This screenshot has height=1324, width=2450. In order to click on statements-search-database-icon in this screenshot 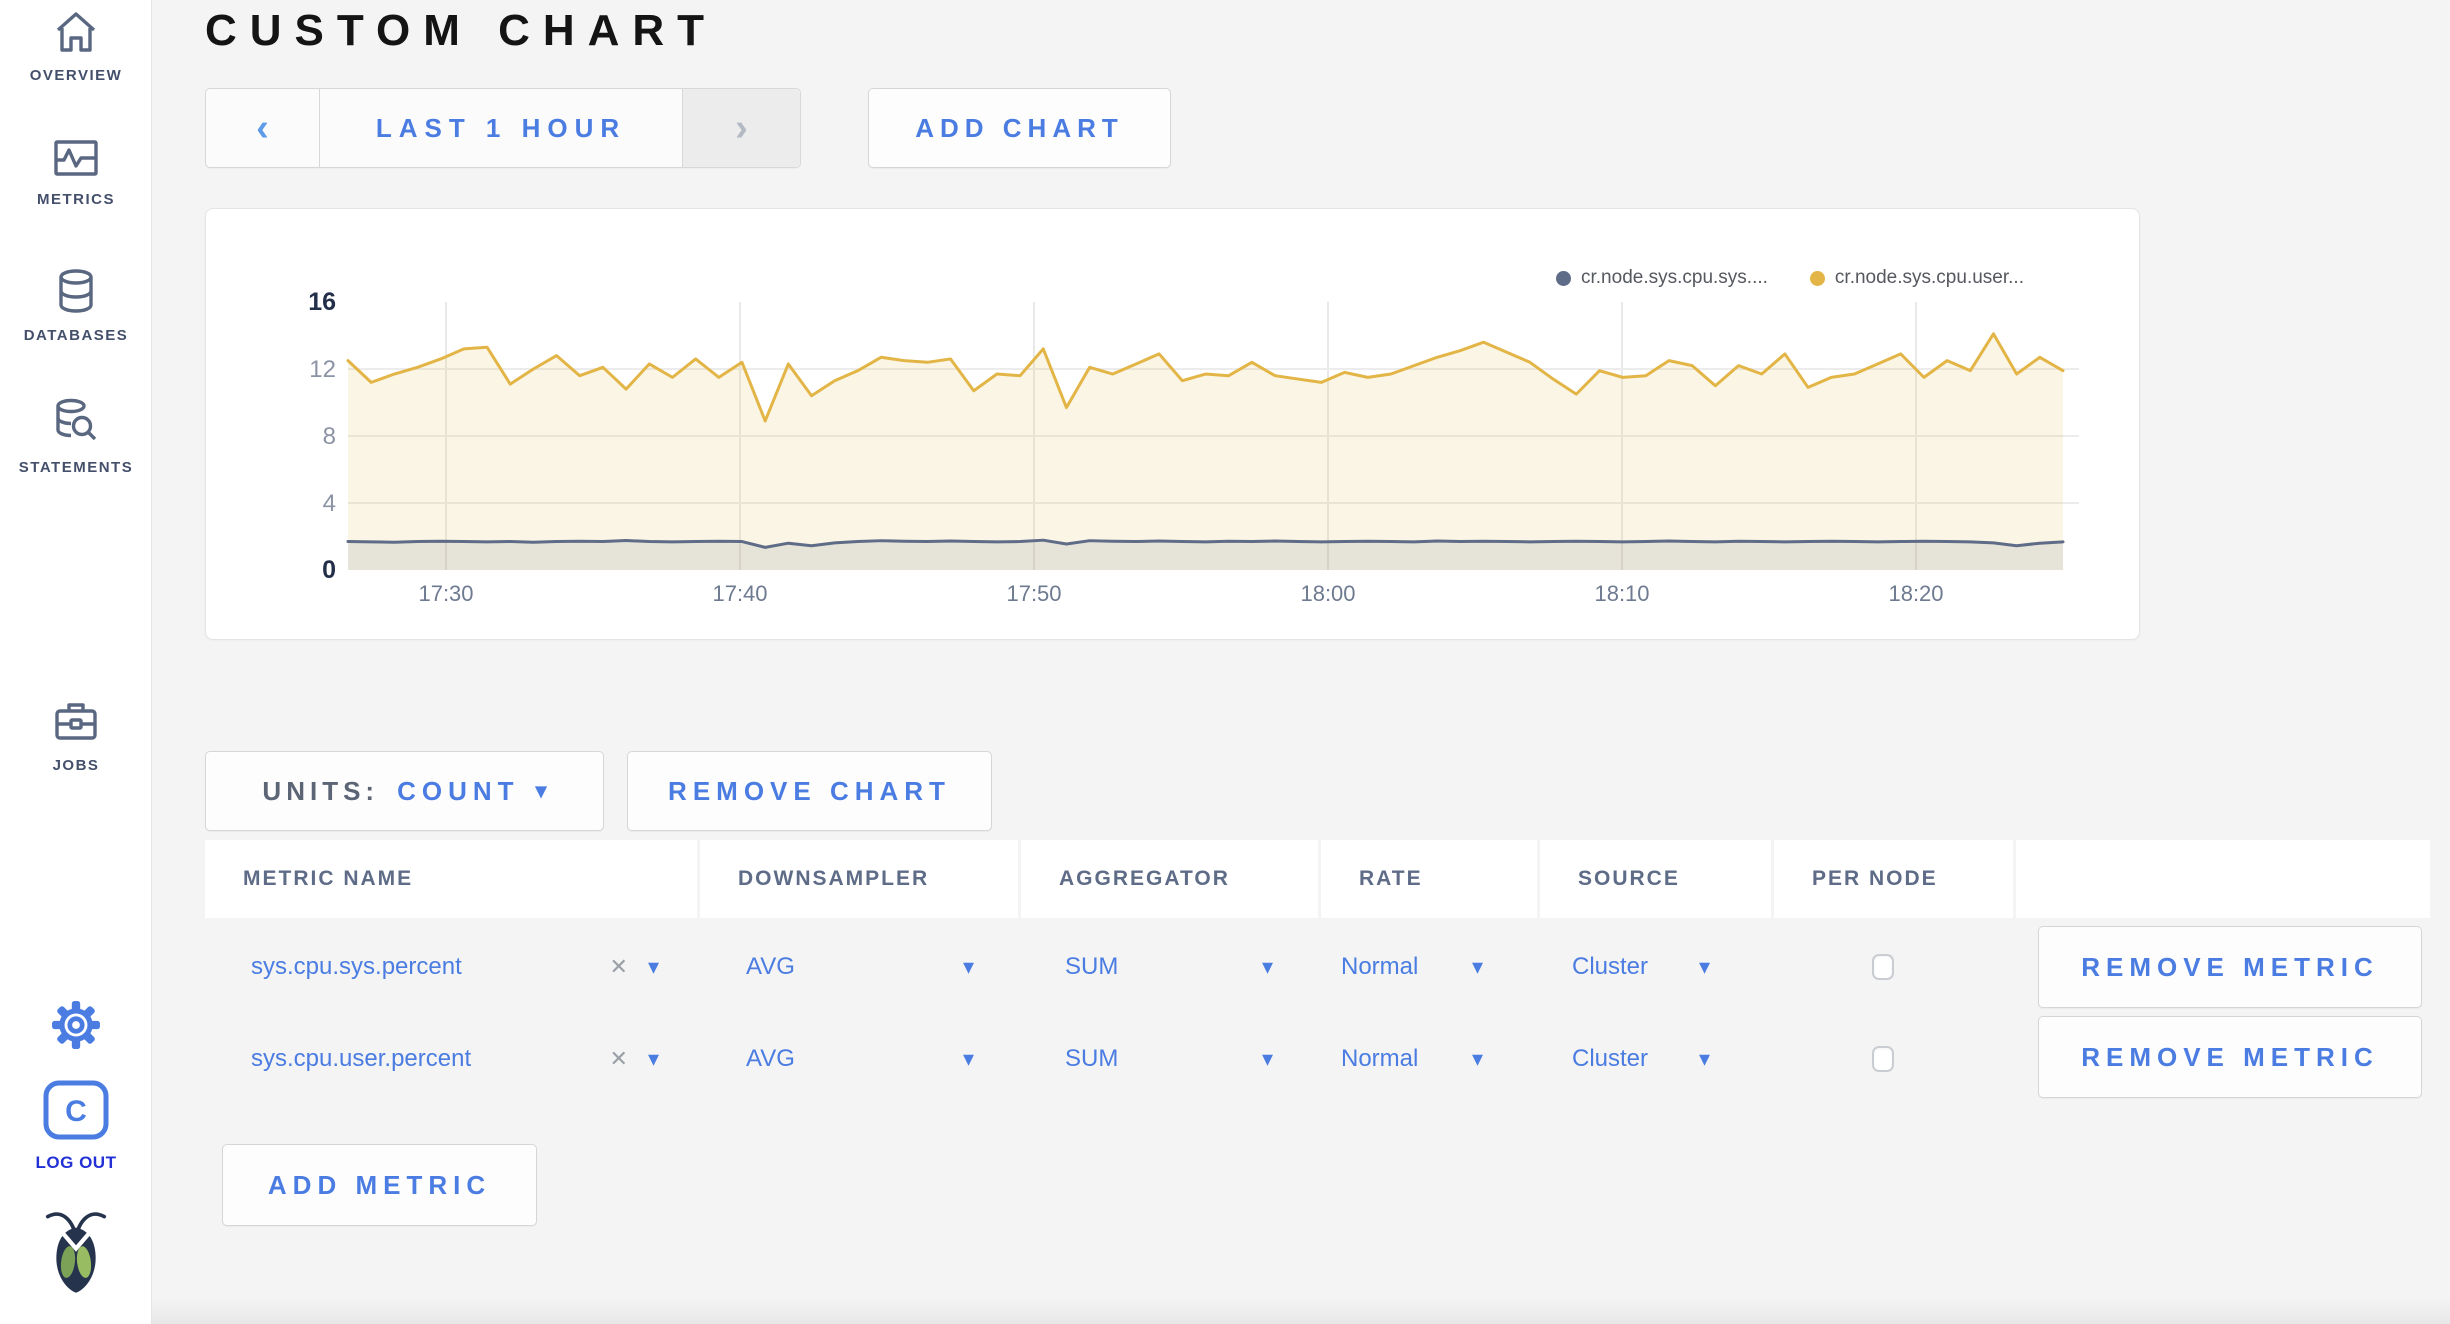, I will do `click(76, 424)`.